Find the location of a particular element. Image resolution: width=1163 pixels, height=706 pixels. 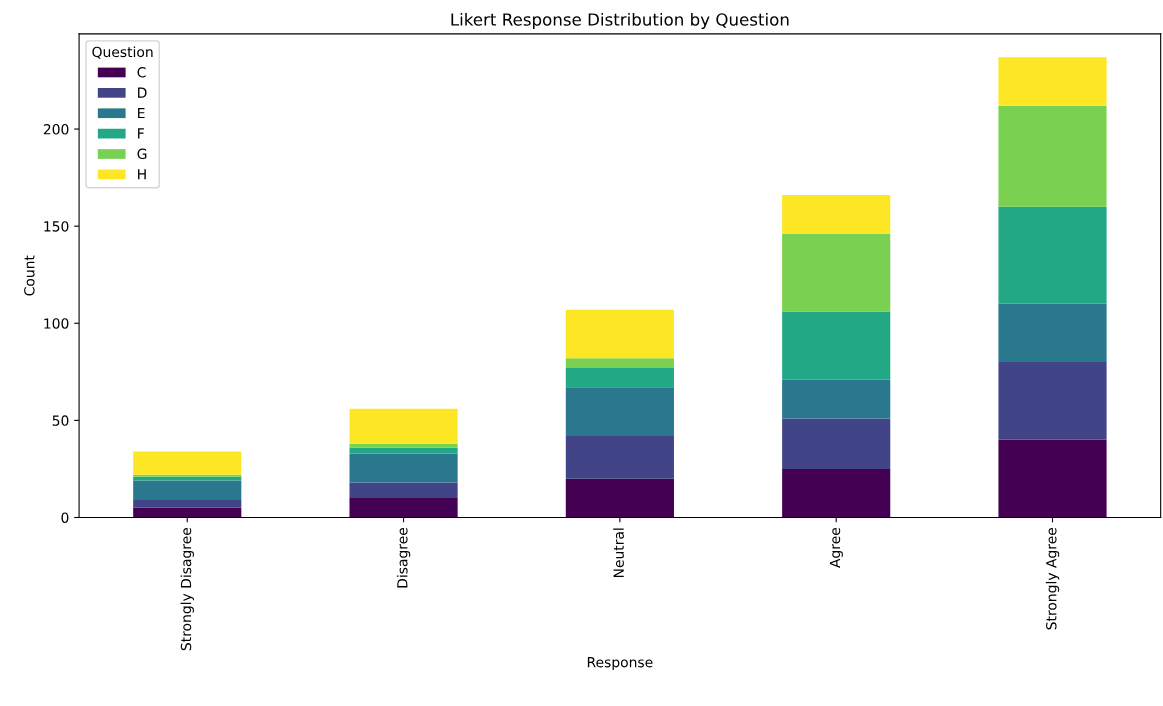

chart-title: Likert Response Distribution by Question is located at coordinates (620, 21).